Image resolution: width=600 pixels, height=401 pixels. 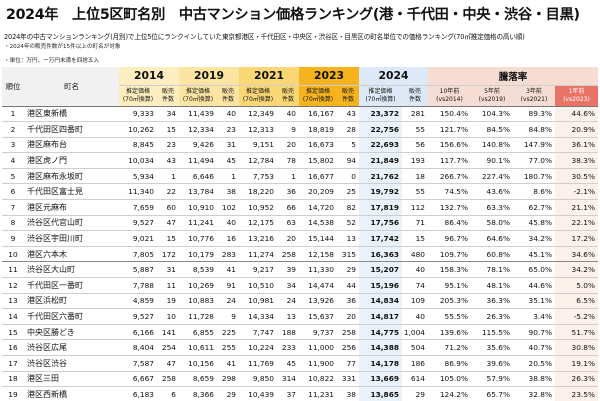 I want to click on price-2019: 10,910, so click(x=198, y=207).